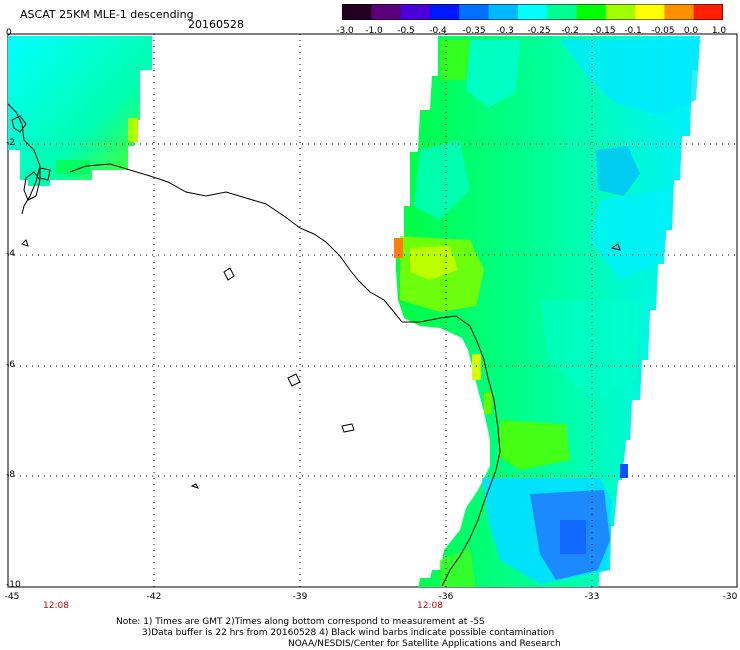 The height and width of the screenshot is (650, 740). Describe the element at coordinates (604, 31) in the screenshot. I see `colorbar-label: -0.15` at that location.